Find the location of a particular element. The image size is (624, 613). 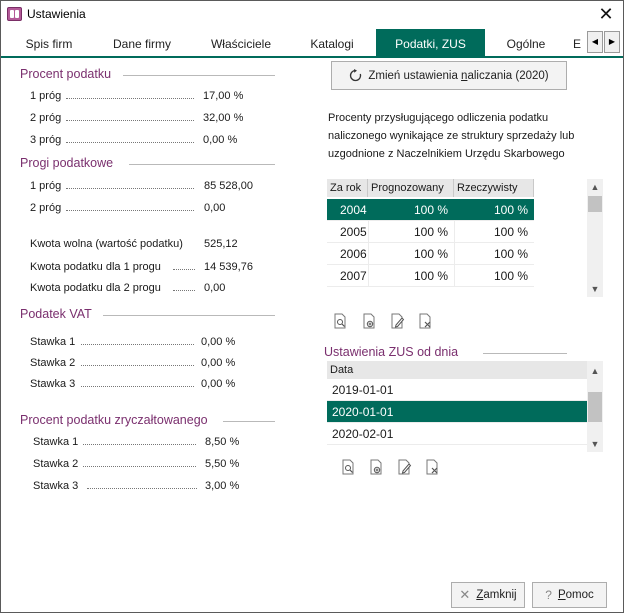

cell-rok: 2007 is located at coordinates (353, 276).